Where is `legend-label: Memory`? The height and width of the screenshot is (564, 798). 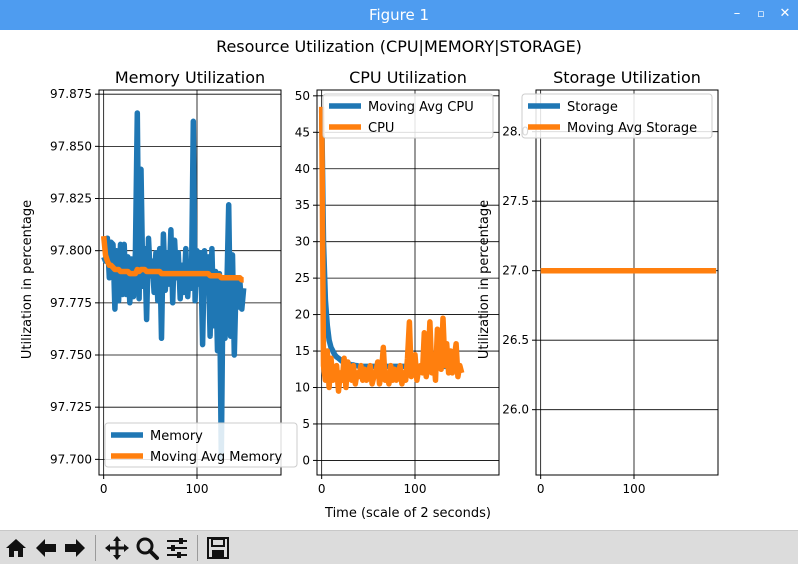
legend-label: Memory is located at coordinates (176, 436).